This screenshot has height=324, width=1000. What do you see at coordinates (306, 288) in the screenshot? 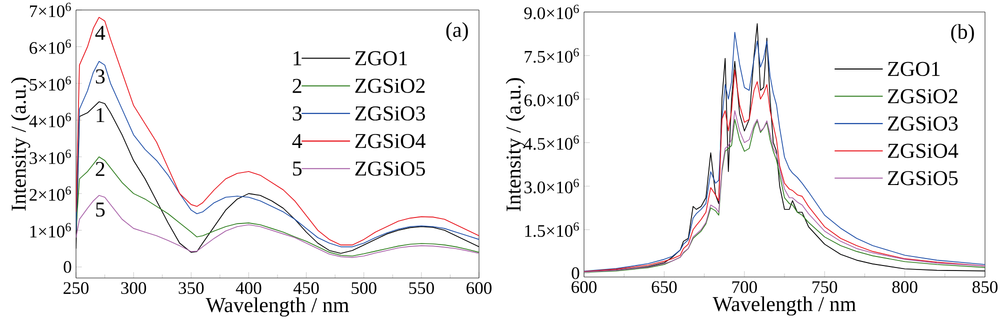
I see `x-tick-label: 450` at bounding box center [306, 288].